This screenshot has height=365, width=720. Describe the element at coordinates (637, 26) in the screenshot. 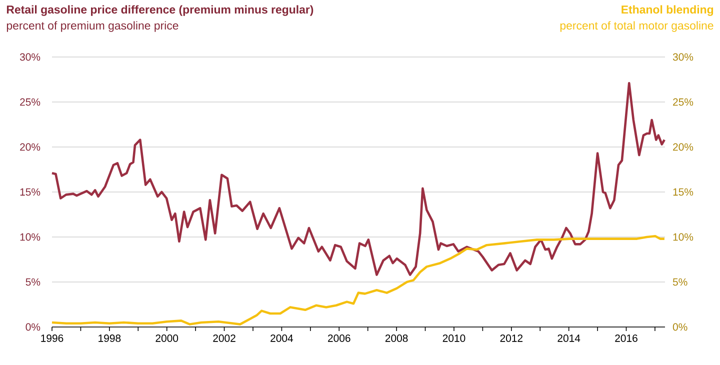

I see `y2-axis-title: percent of total motor gasoline` at that location.